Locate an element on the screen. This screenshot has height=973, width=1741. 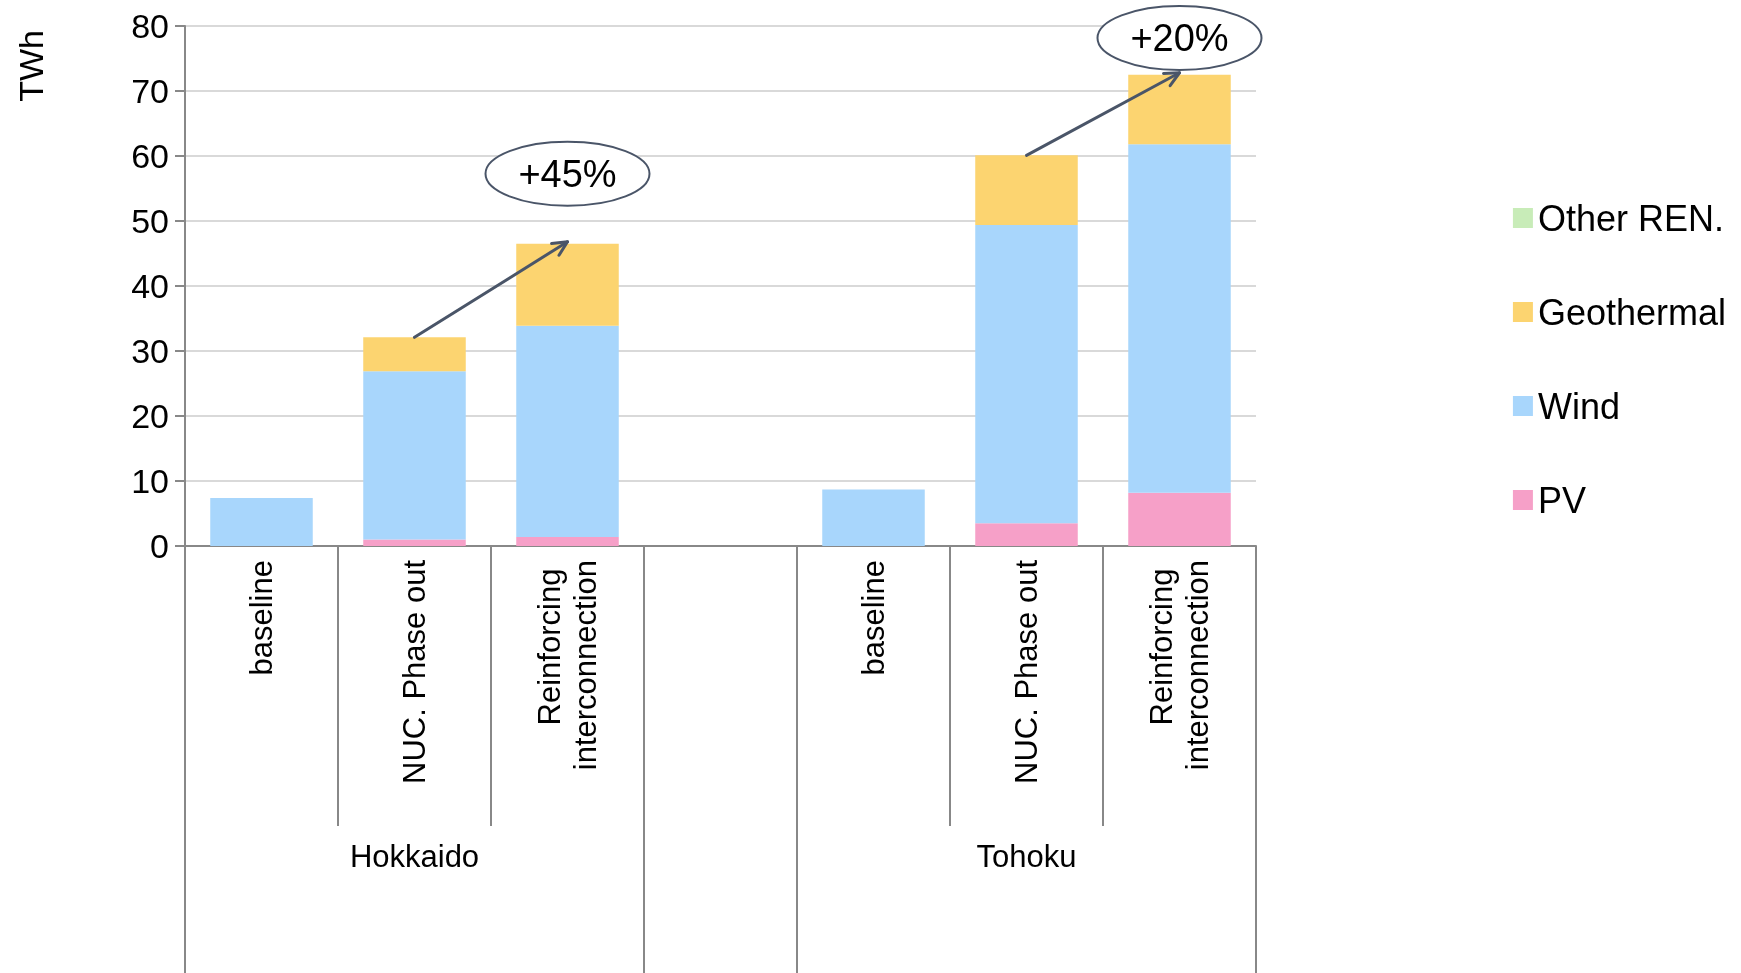
text: Hokkaido is located at coordinates (414, 856).